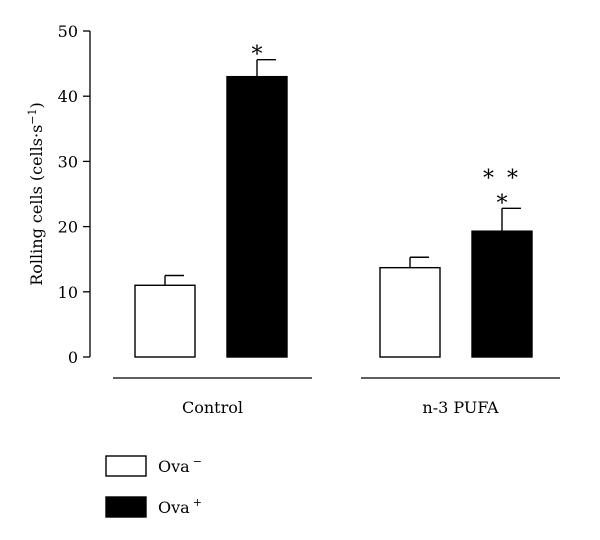 Image resolution: width=600 pixels, height=540 pixels. What do you see at coordinates (180, 465) in the screenshot?
I see `legend-label: Ova −` at bounding box center [180, 465].